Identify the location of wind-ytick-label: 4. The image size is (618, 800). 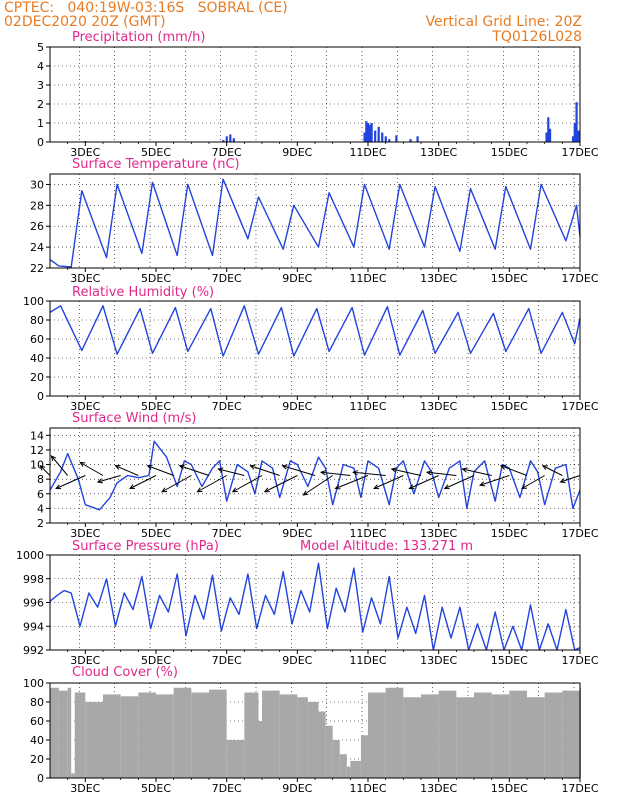
(40, 508).